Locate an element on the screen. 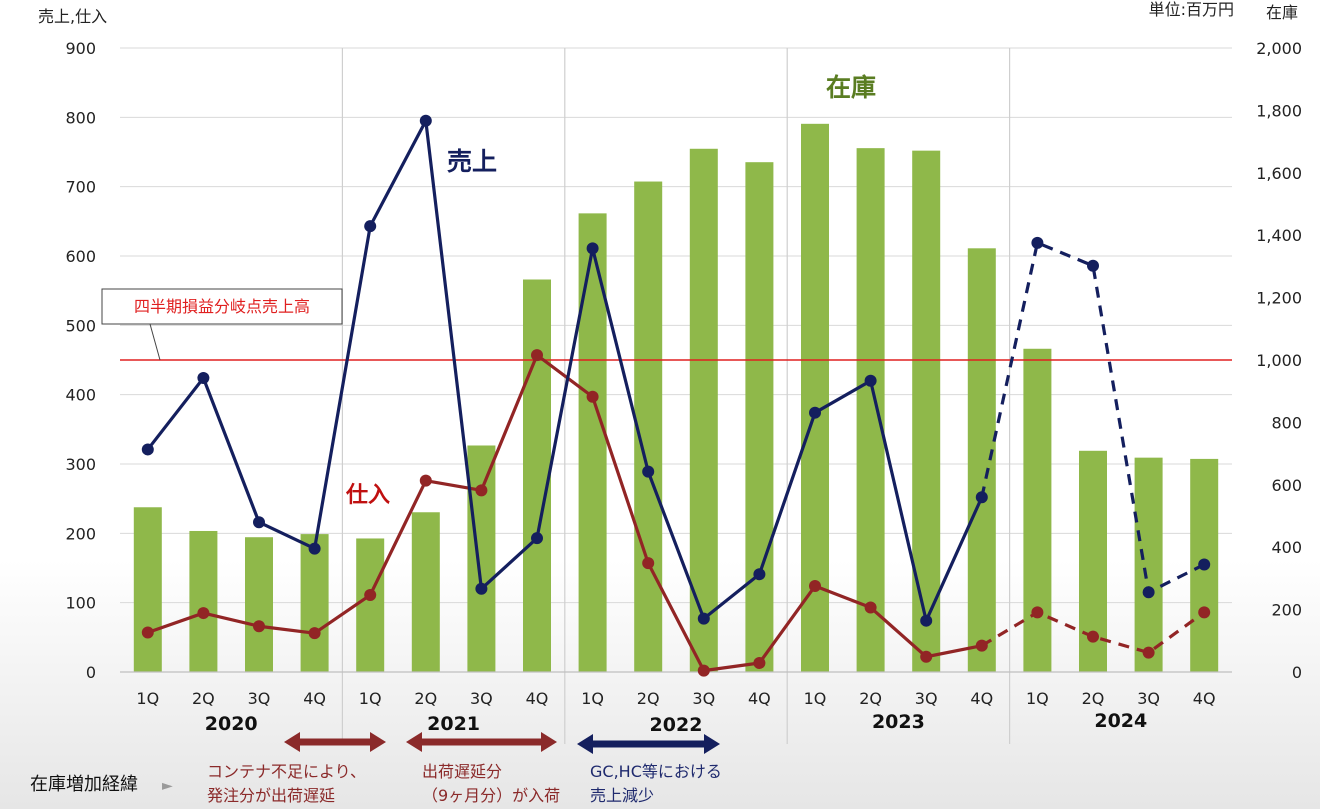  note-1-text: コンテナ不足により、 is located at coordinates (286, 771).